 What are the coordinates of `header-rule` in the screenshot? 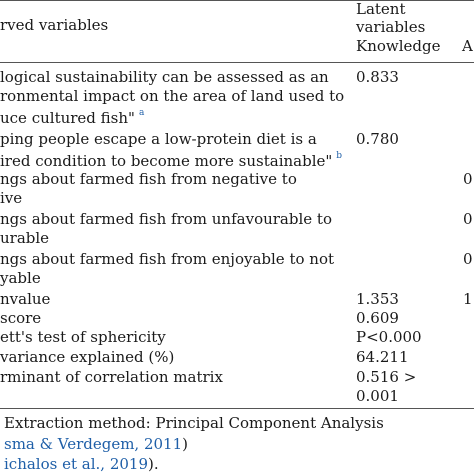 It's located at (237, 62).